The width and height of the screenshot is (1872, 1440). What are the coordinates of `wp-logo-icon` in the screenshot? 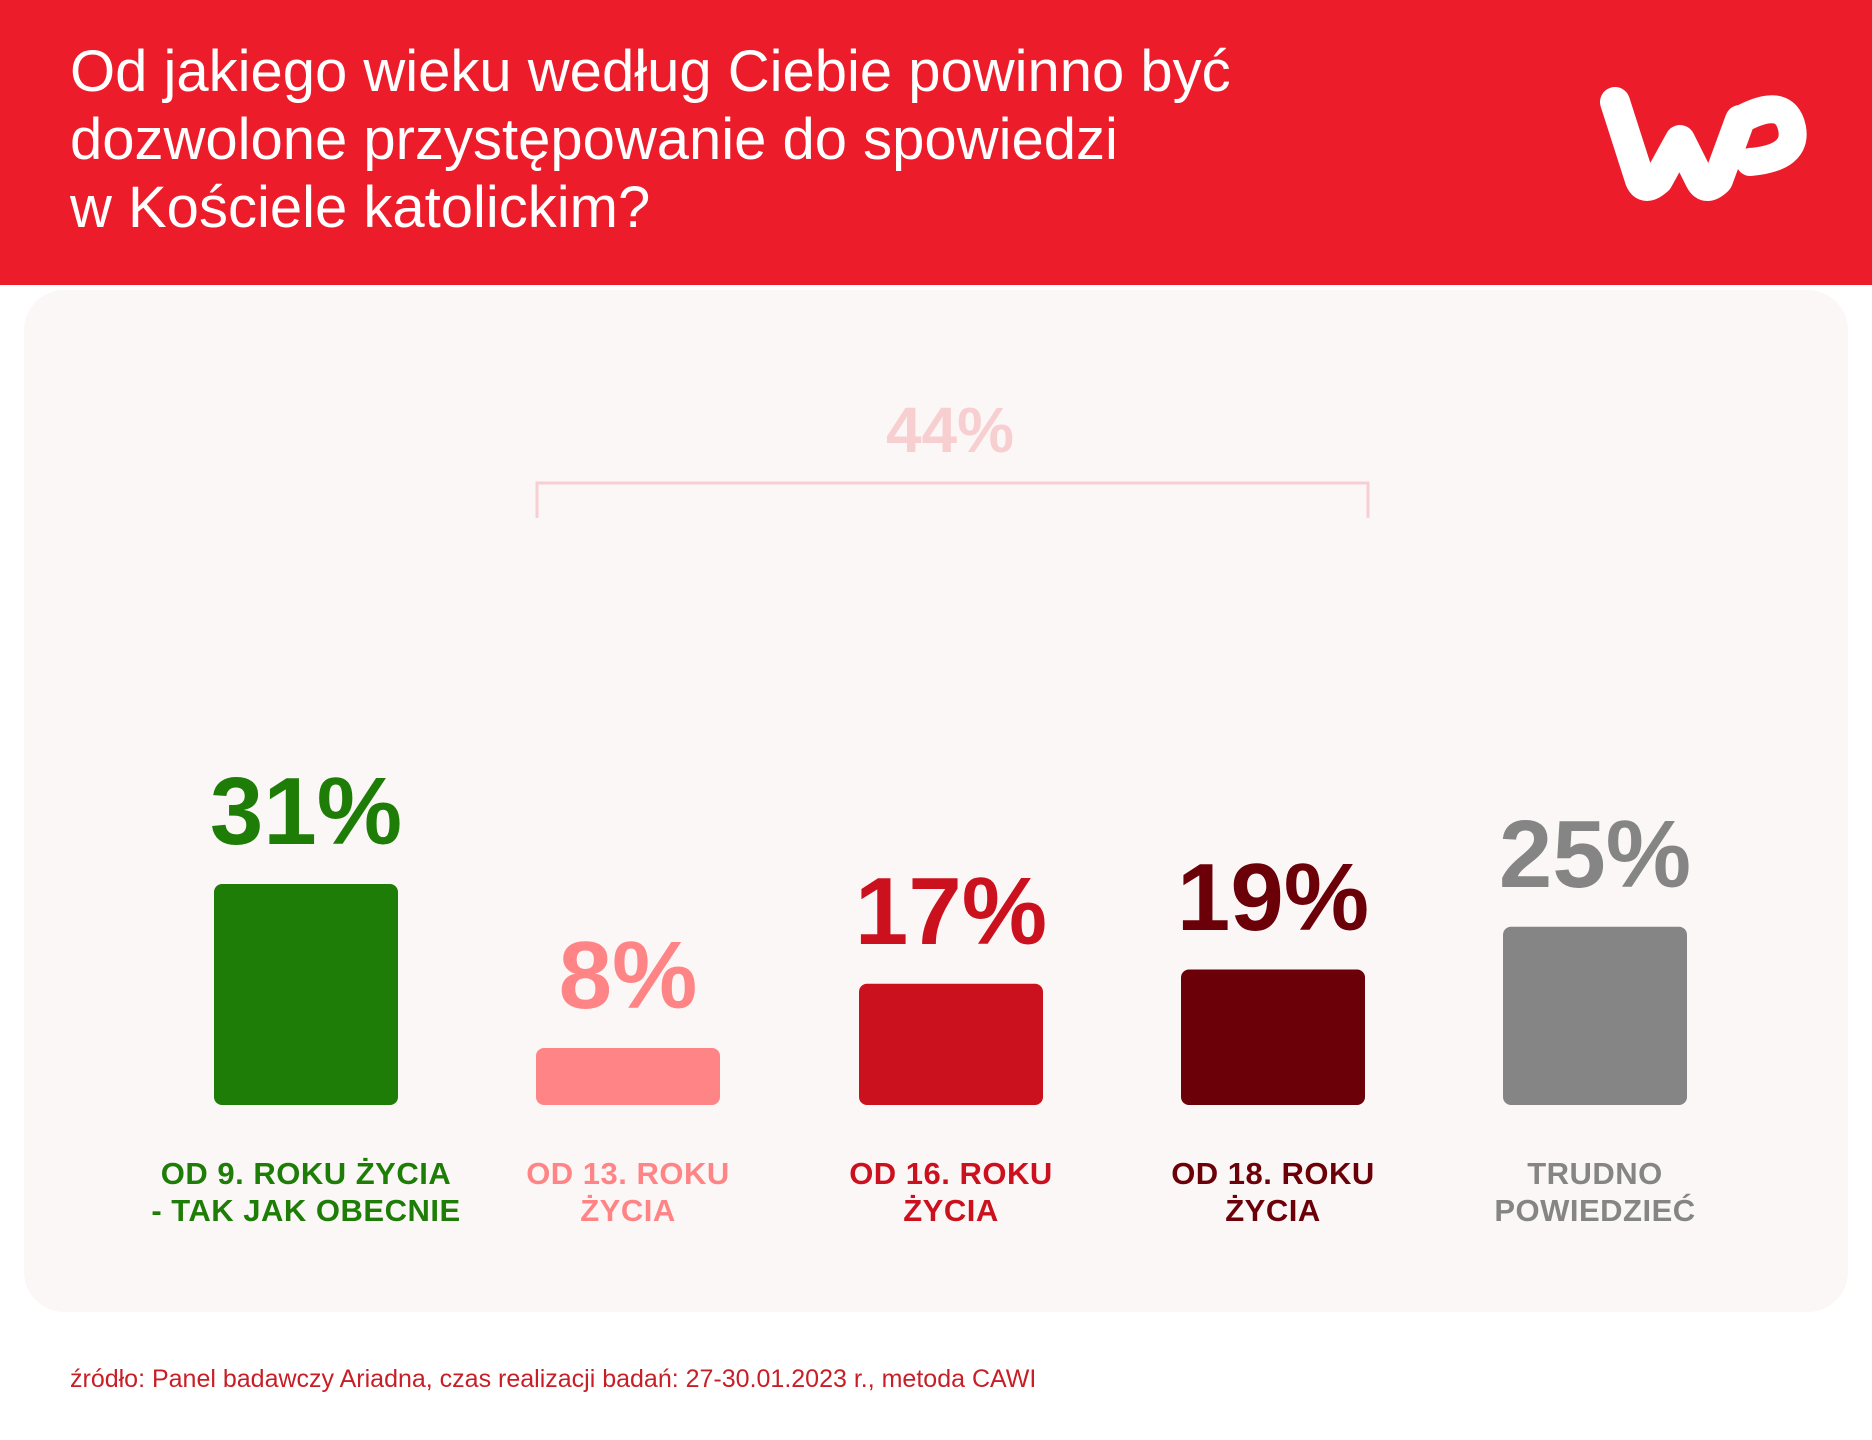 It's located at (1703, 144).